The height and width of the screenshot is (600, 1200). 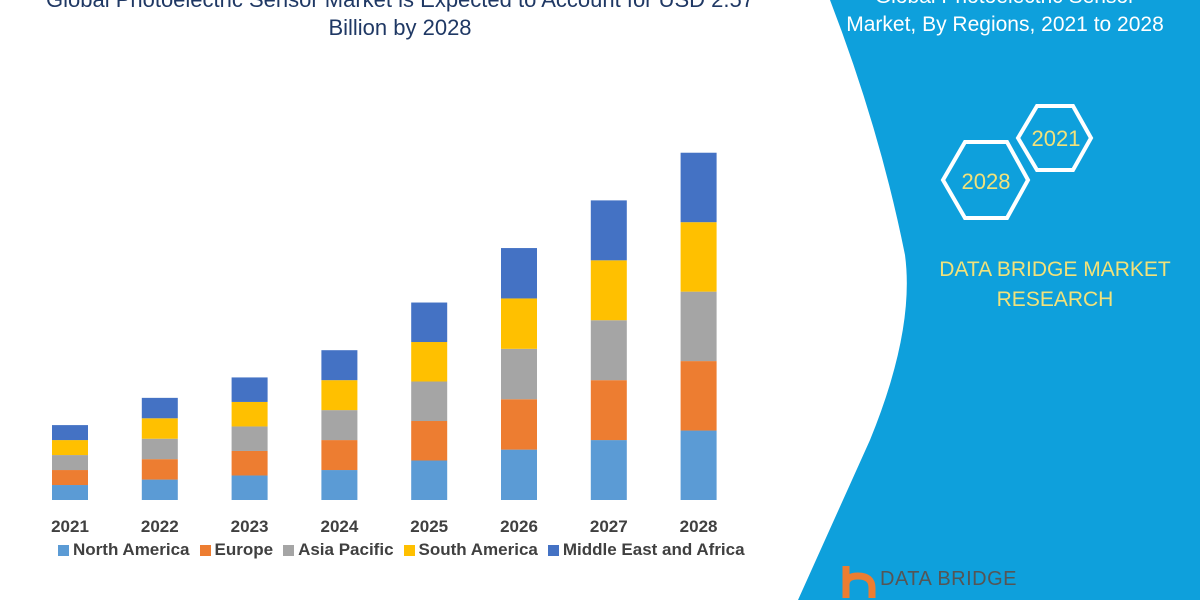 What do you see at coordinates (429, 480) in the screenshot?
I see `bar-segment-2025-north-america` at bounding box center [429, 480].